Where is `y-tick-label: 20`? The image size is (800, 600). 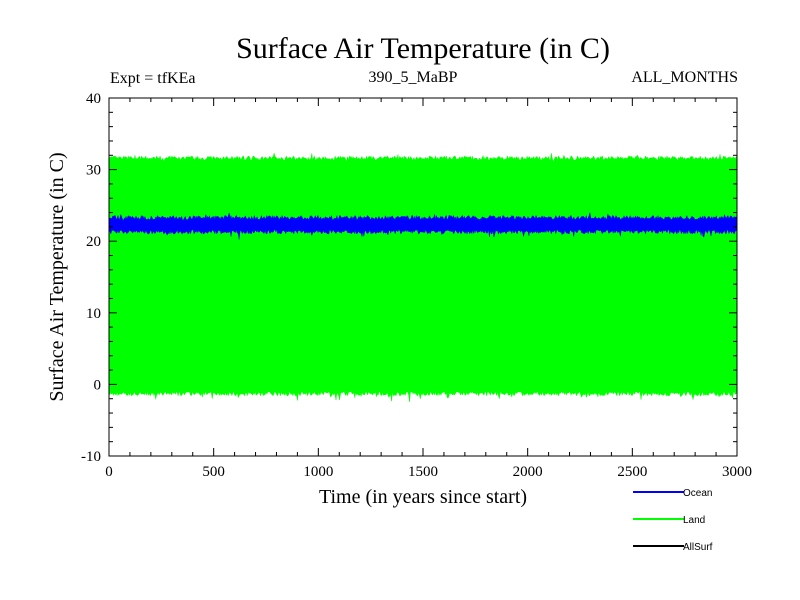
y-tick-label: 20 is located at coordinates (93, 242).